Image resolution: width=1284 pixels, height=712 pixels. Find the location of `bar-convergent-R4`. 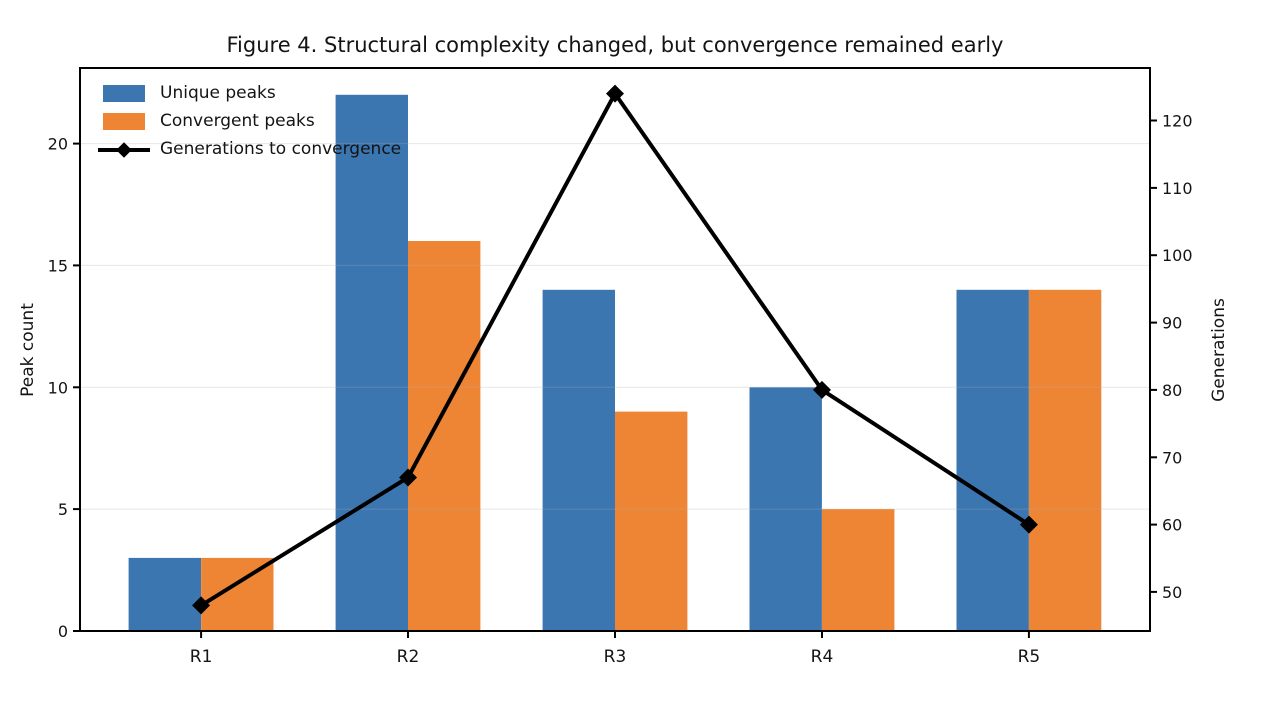

bar-convergent-R4 is located at coordinates (858, 570).